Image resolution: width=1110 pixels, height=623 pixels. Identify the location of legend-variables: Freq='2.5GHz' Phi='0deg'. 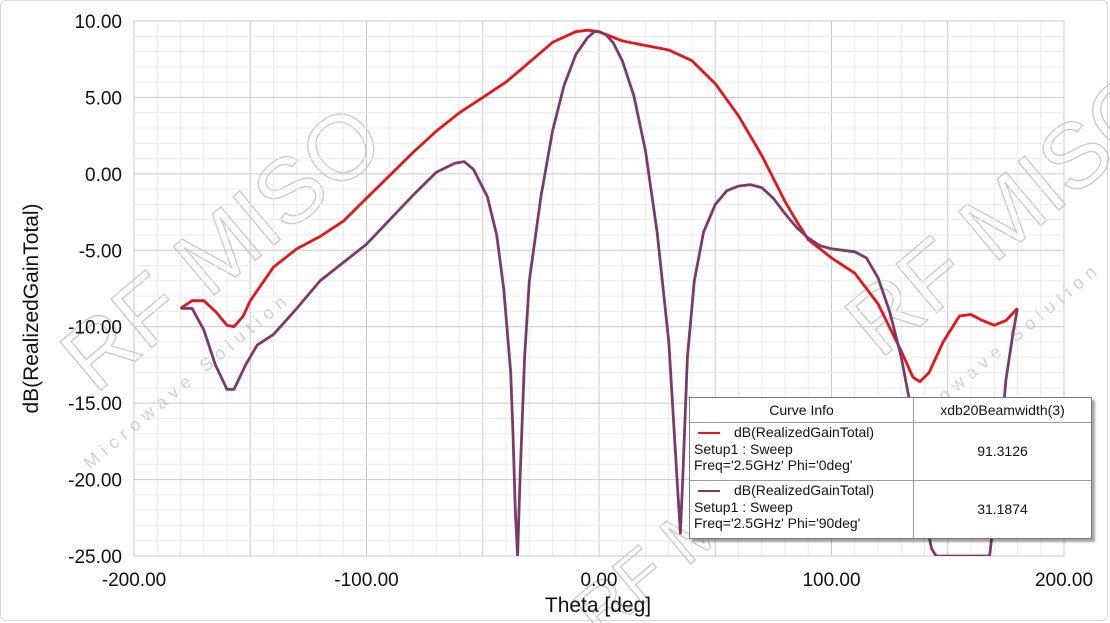
(773, 465).